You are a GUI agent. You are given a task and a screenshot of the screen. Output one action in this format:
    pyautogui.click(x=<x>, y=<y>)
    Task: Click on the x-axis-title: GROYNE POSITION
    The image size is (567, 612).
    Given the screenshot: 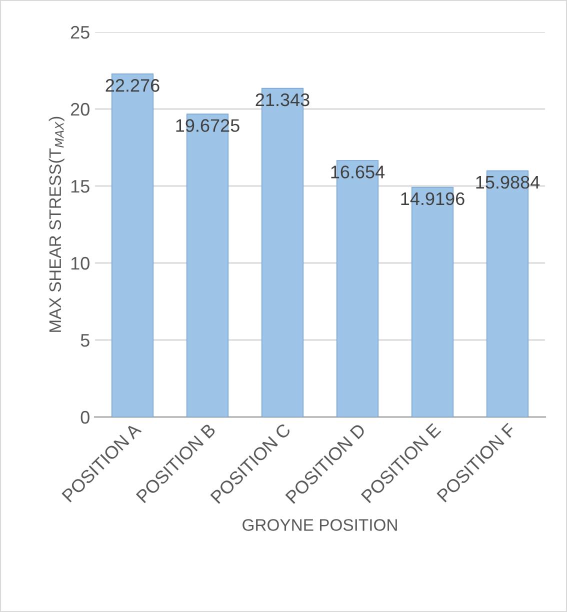 What is the action you would take?
    pyautogui.click(x=319, y=525)
    